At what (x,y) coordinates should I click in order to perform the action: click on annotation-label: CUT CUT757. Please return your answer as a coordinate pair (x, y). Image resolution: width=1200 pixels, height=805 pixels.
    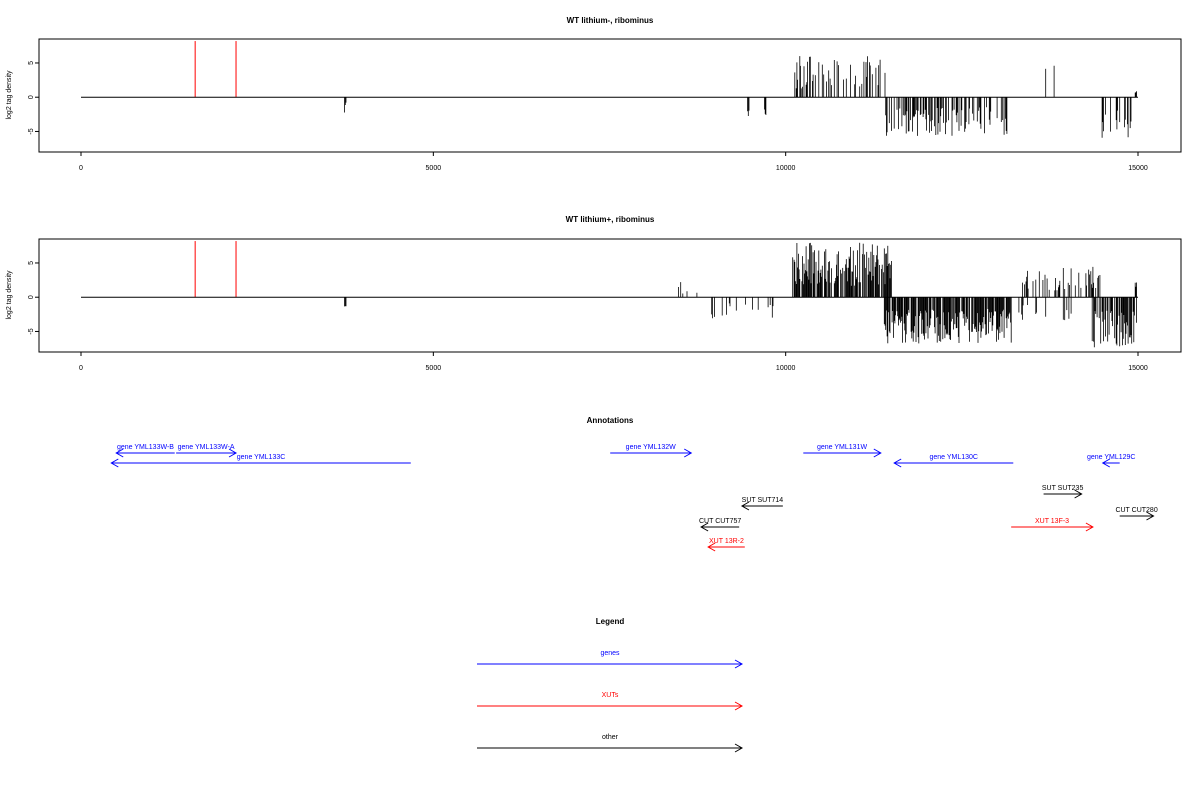
    Looking at the image, I should click on (720, 521).